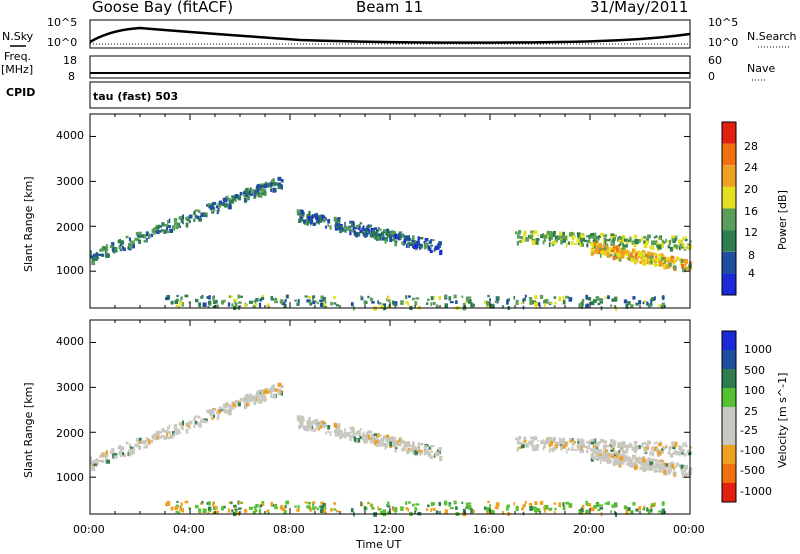 Image resolution: width=800 pixels, height=554 pixels. What do you see at coordinates (639, 8) in the screenshot?
I see `date-title: 31/May/2011` at bounding box center [639, 8].